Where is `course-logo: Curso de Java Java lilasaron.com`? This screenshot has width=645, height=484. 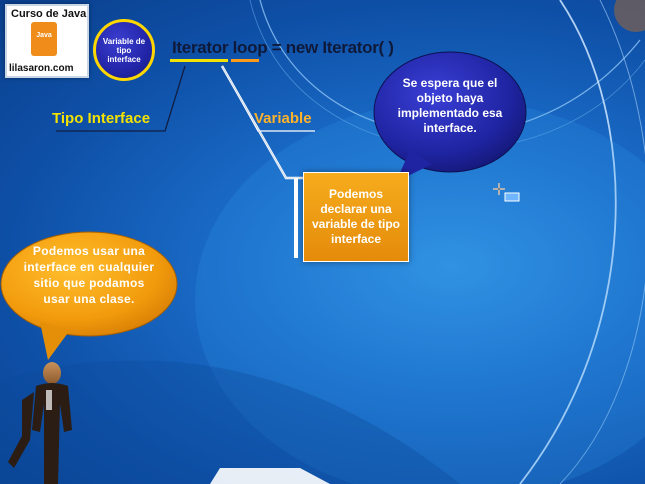 course-logo: Curso de Java Java lilasaron.com is located at coordinates (47, 41).